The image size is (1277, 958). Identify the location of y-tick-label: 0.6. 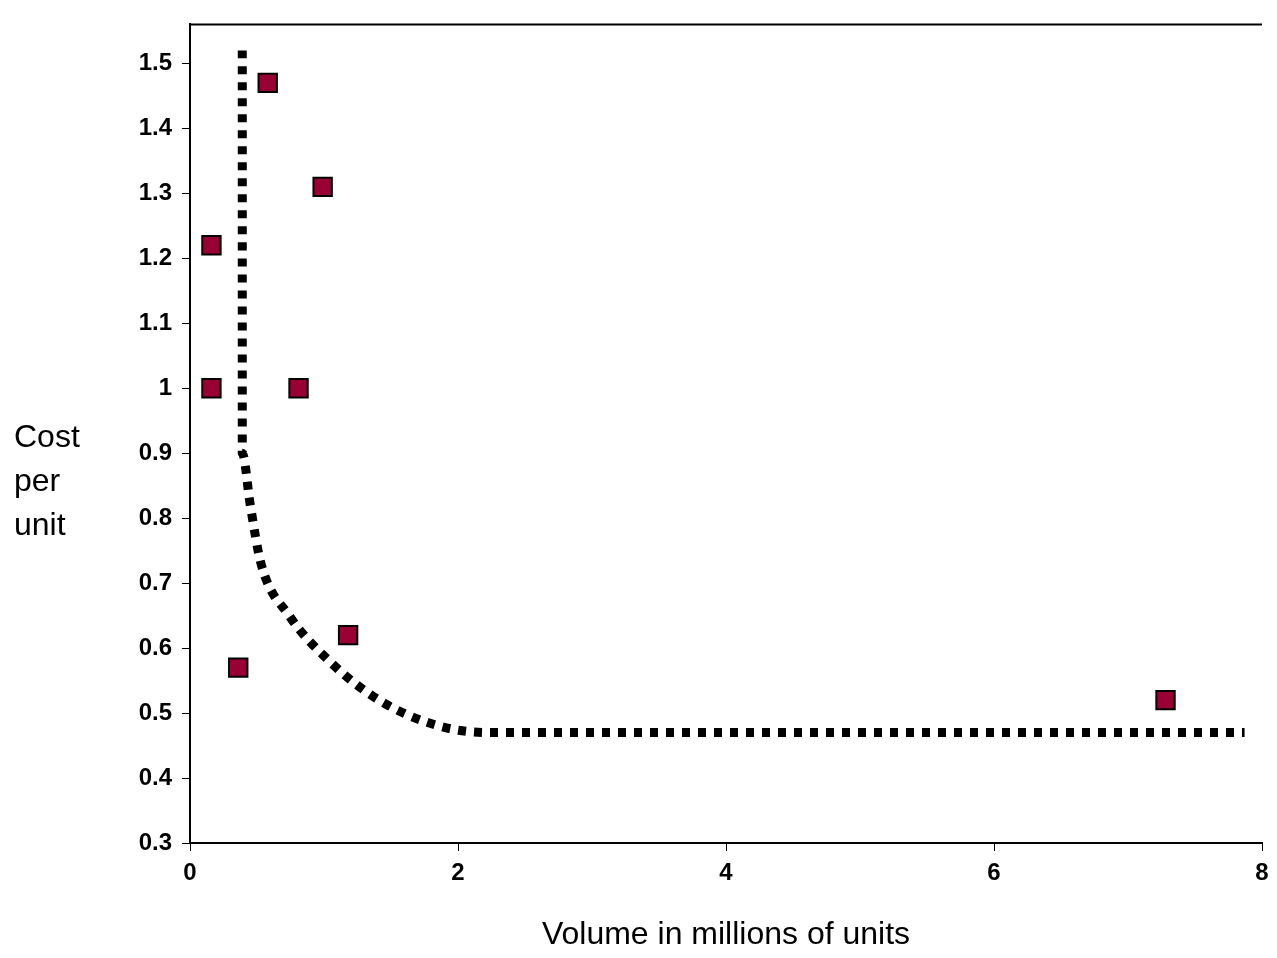
(155, 646).